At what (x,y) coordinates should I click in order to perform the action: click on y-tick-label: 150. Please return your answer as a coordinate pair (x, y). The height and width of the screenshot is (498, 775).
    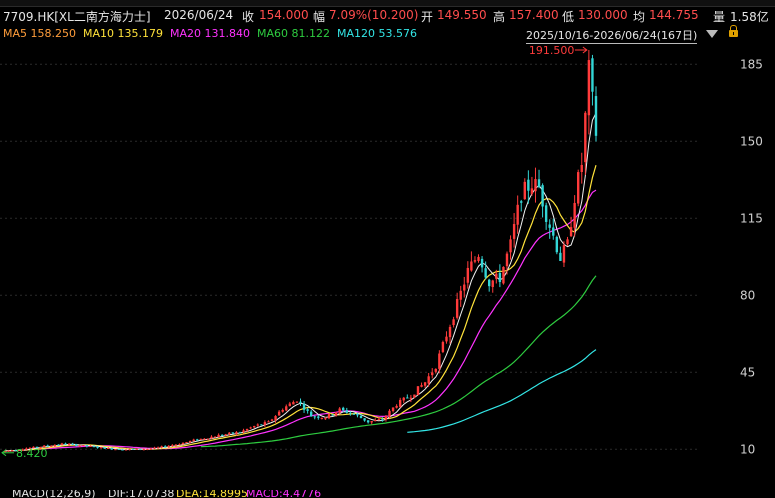
    Looking at the image, I should click on (751, 141).